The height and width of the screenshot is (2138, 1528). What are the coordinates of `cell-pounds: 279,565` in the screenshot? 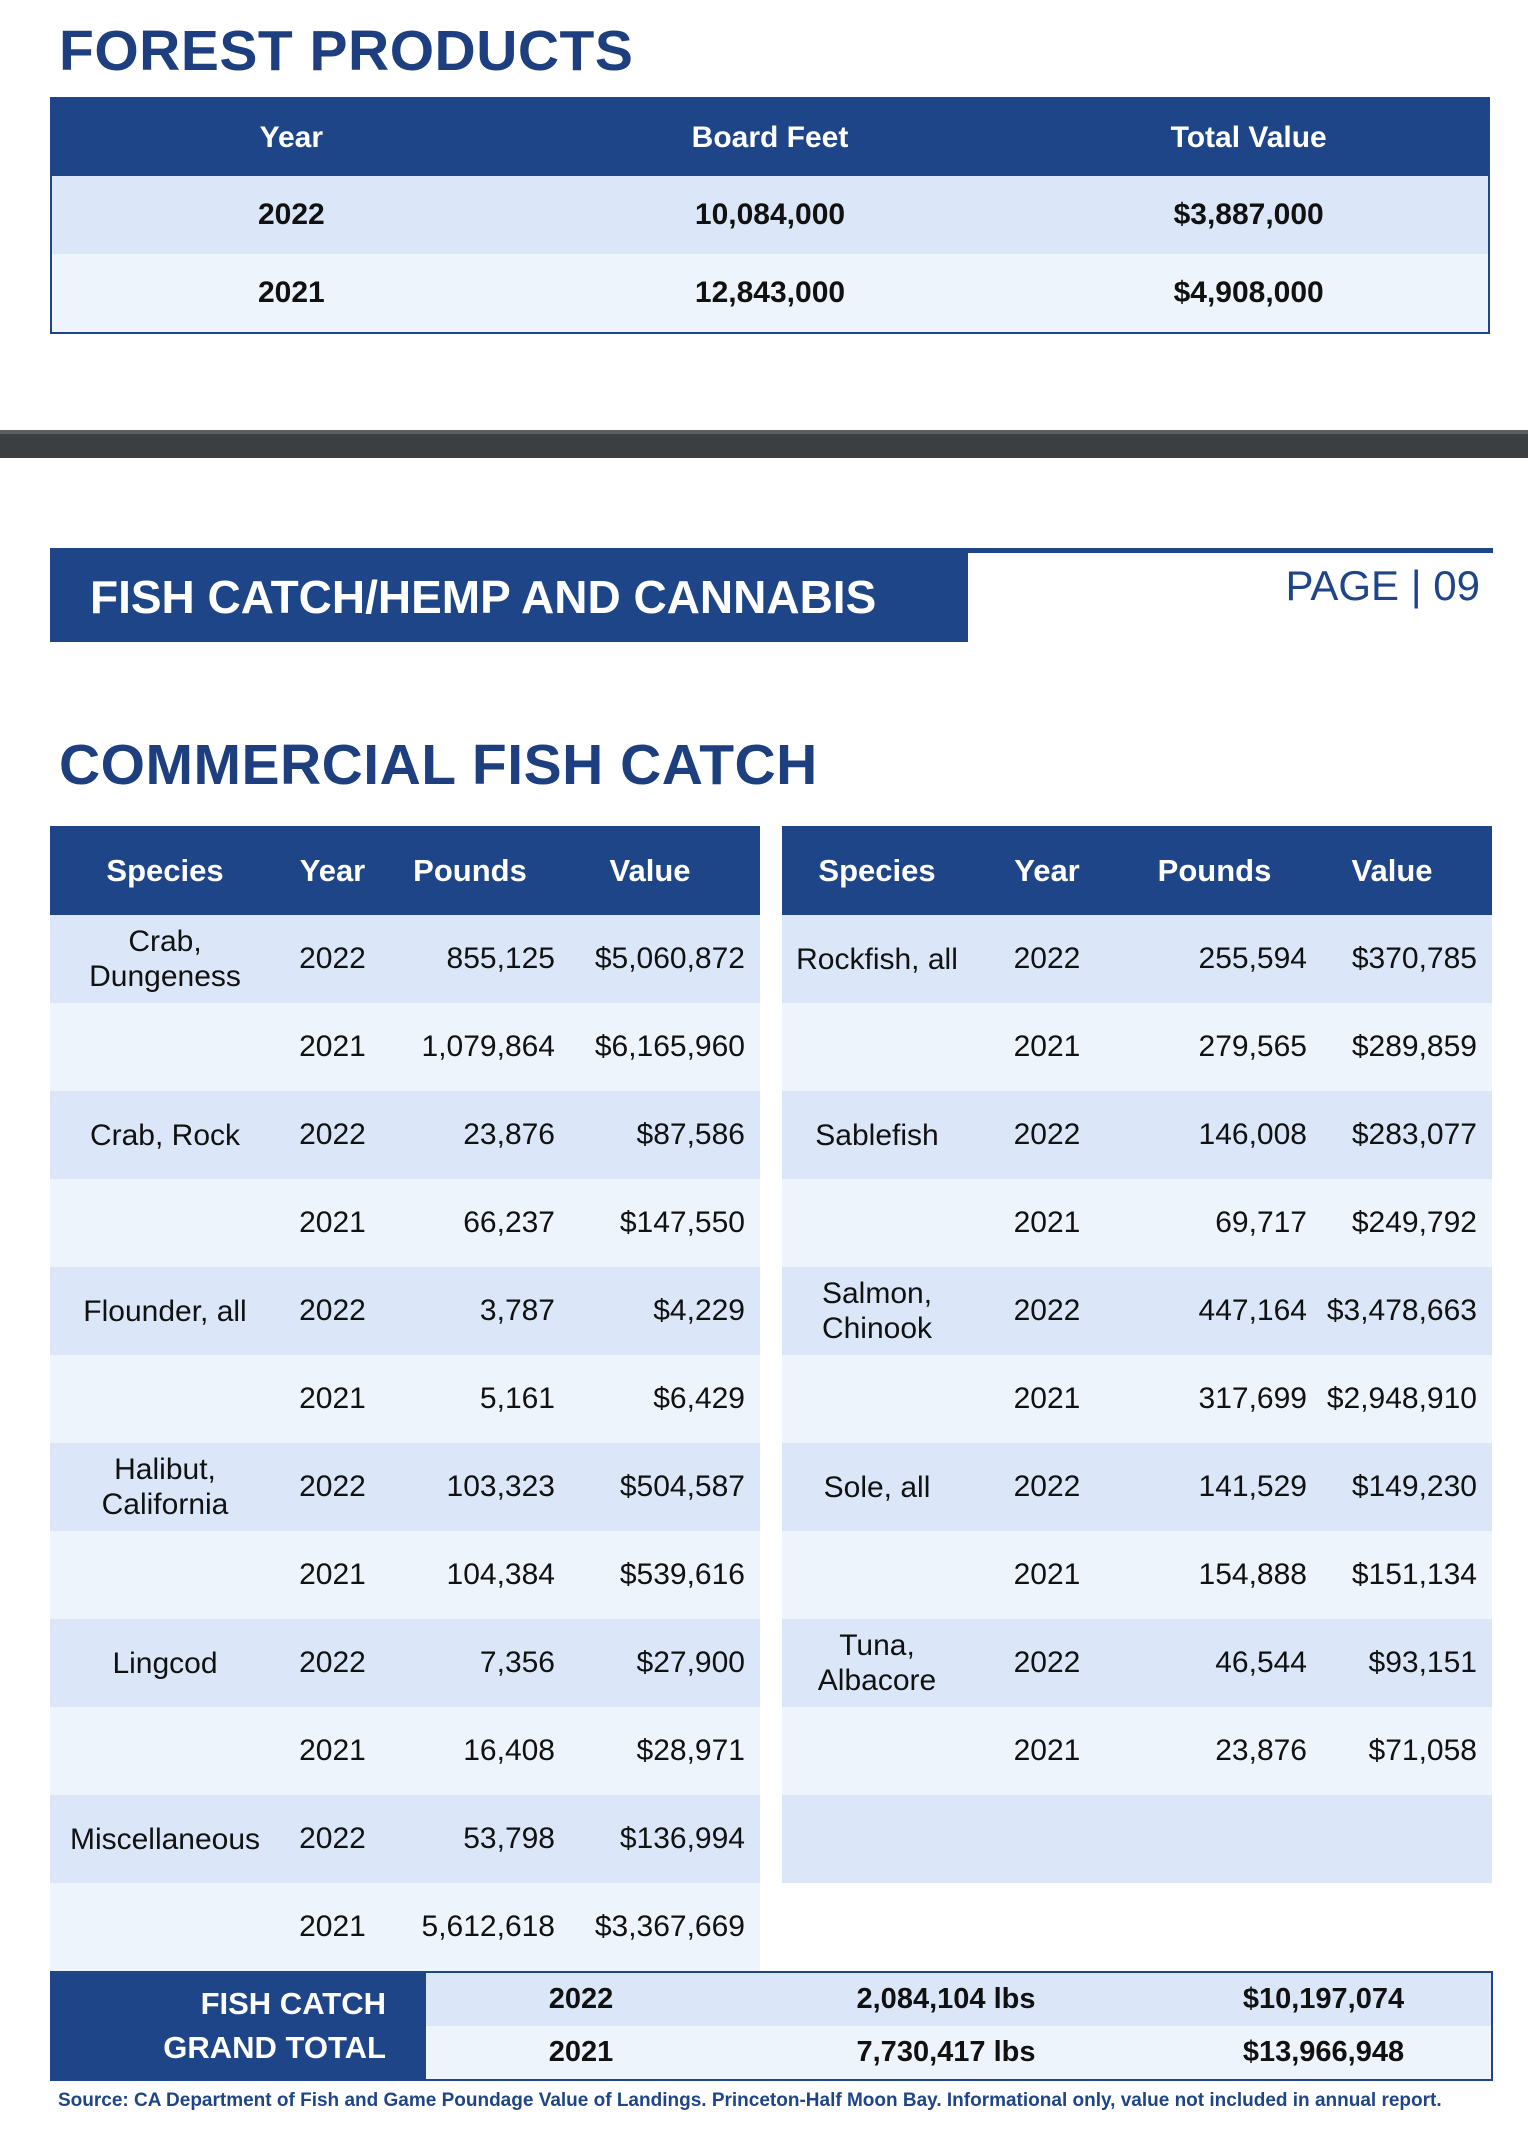 It's located at (1252, 1046).